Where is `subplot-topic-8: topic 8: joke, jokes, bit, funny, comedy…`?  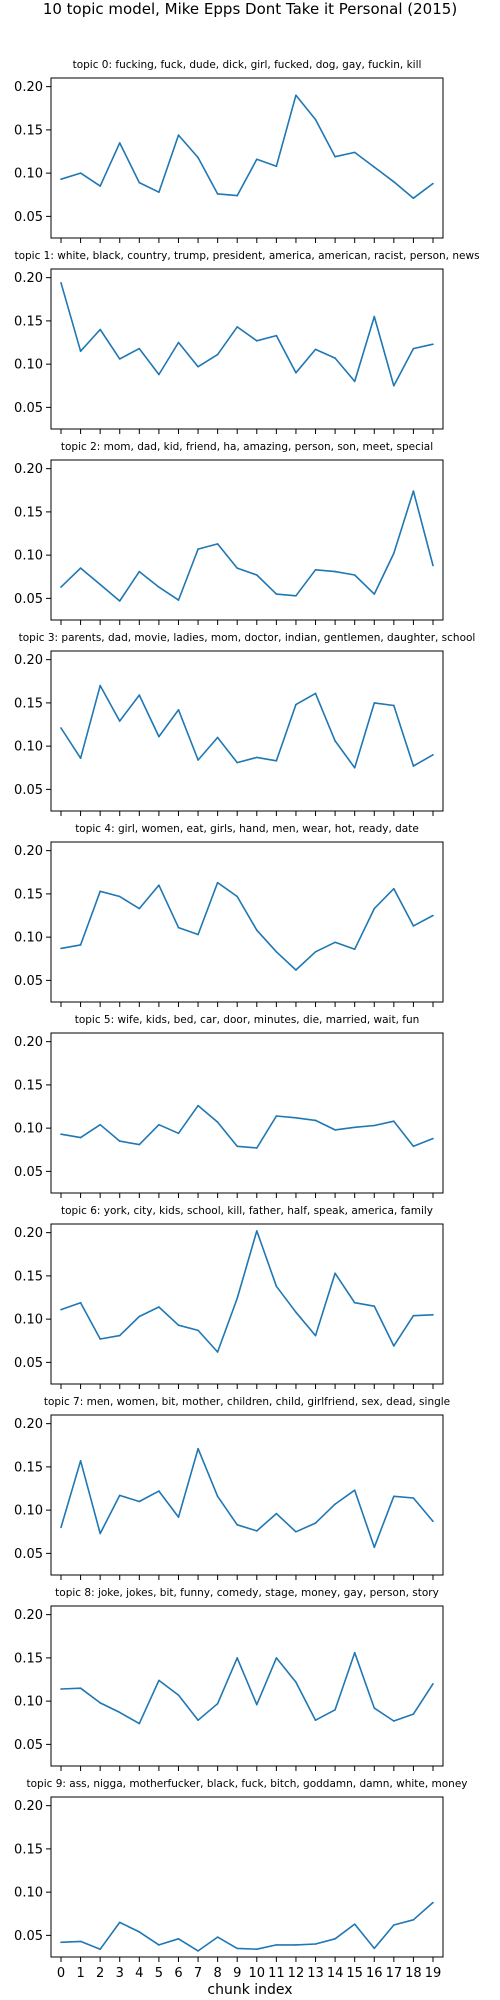
subplot-topic-8: topic 8: joke, jokes, bit, funny, comedy… is located at coordinates (229, 1679).